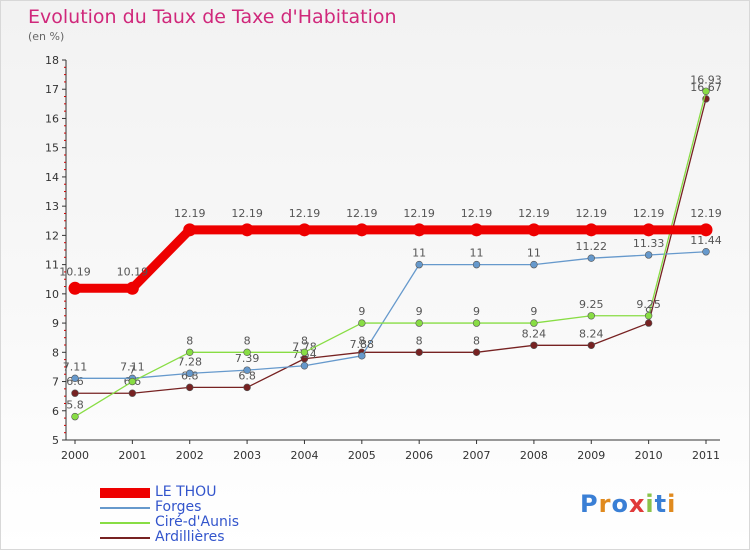 The height and width of the screenshot is (550, 750). What do you see at coordinates (52, 177) in the screenshot?
I see `y-tick-label: 14` at bounding box center [52, 177].